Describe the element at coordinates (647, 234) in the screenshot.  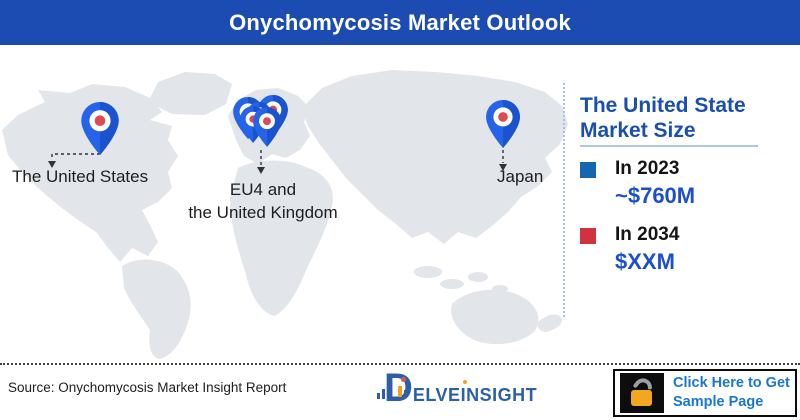
I see `stat-year-2034: In 2034` at that location.